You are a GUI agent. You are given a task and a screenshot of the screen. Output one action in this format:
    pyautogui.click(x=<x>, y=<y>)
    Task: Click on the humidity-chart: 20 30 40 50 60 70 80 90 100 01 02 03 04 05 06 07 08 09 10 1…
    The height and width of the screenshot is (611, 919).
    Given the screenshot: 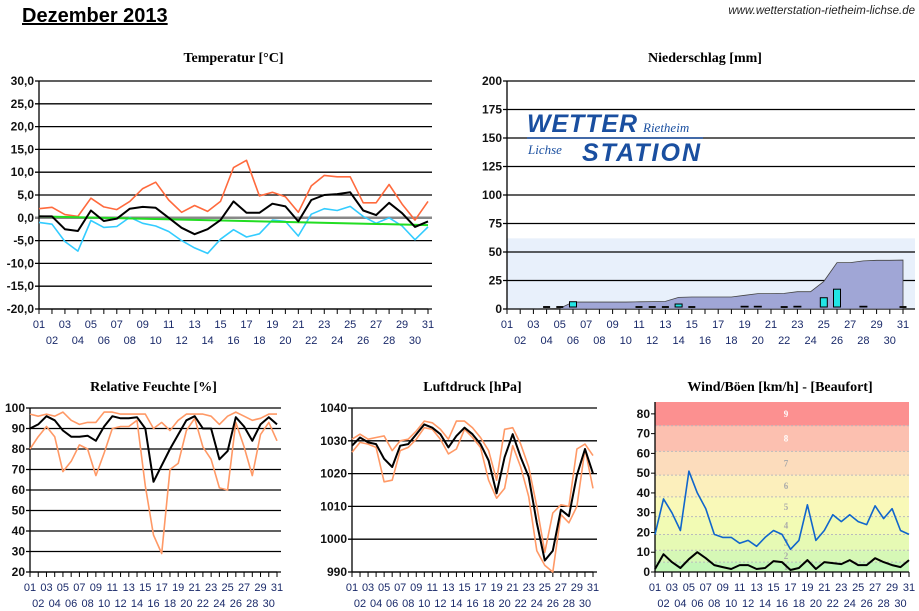 What is the action you would take?
    pyautogui.click(x=144, y=505)
    